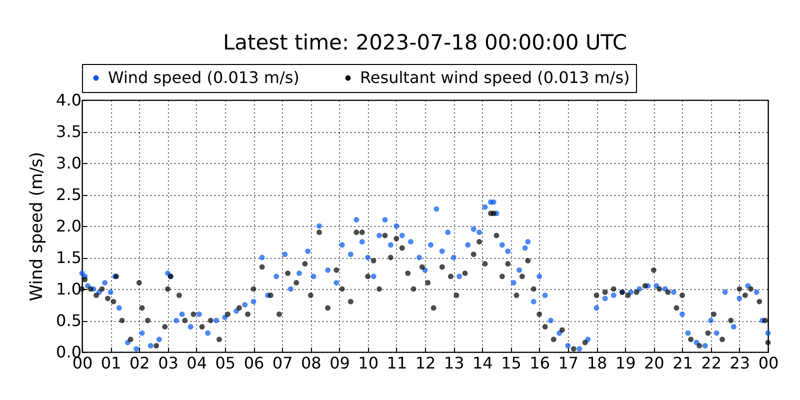 The width and height of the screenshot is (800, 400). What do you see at coordinates (69, 226) in the screenshot?
I see `y-tick-label: 2.0` at bounding box center [69, 226].